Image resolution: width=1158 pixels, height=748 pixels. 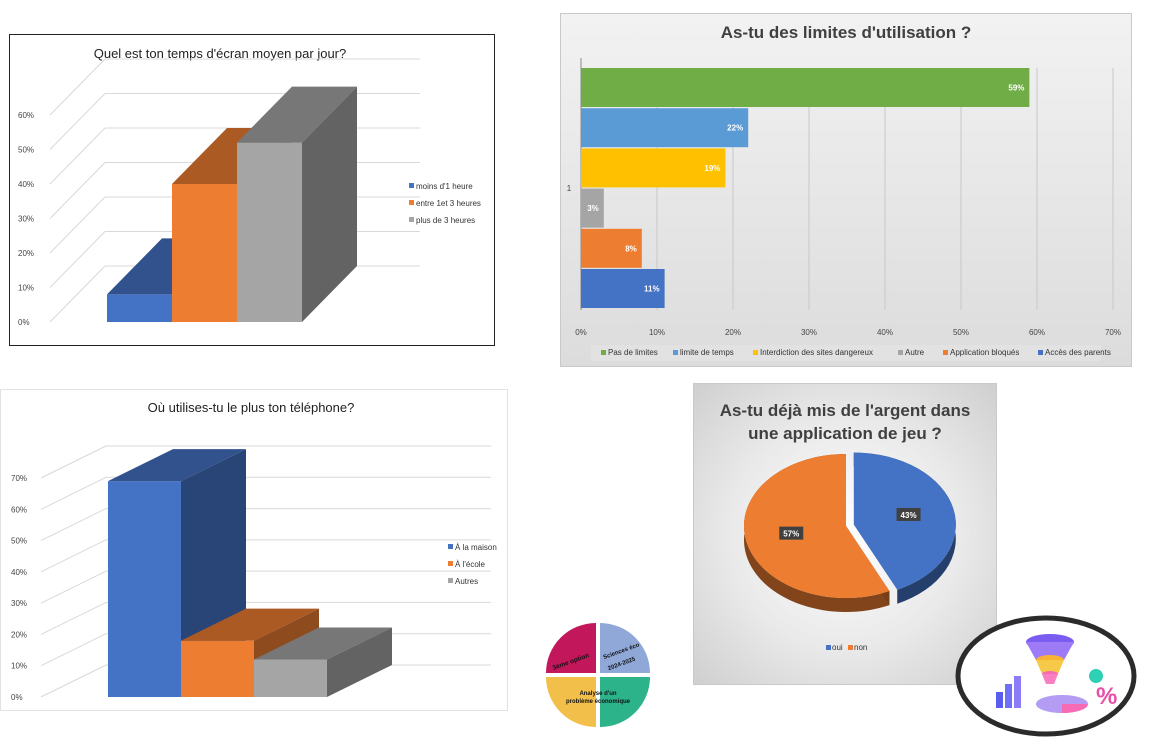 What do you see at coordinates (476, 547) in the screenshot?
I see `legend-label: À la maison` at bounding box center [476, 547].